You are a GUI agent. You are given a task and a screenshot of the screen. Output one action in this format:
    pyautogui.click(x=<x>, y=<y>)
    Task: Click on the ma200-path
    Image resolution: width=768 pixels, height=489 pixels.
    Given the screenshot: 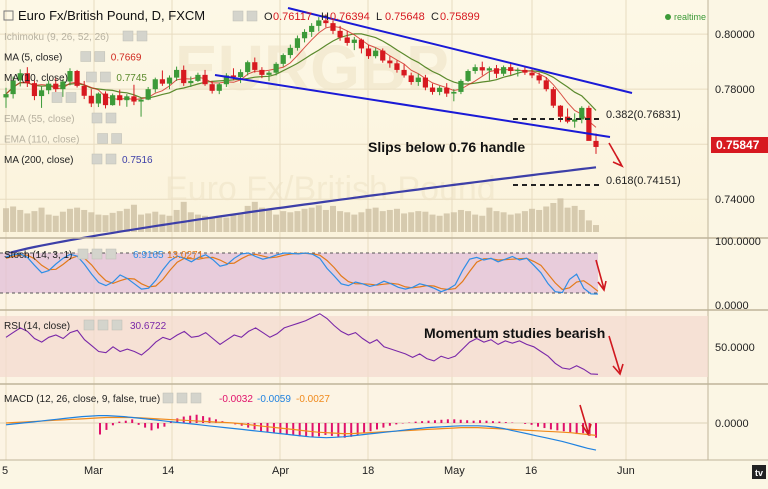 What is the action you would take?
    pyautogui.click(x=301, y=211)
    